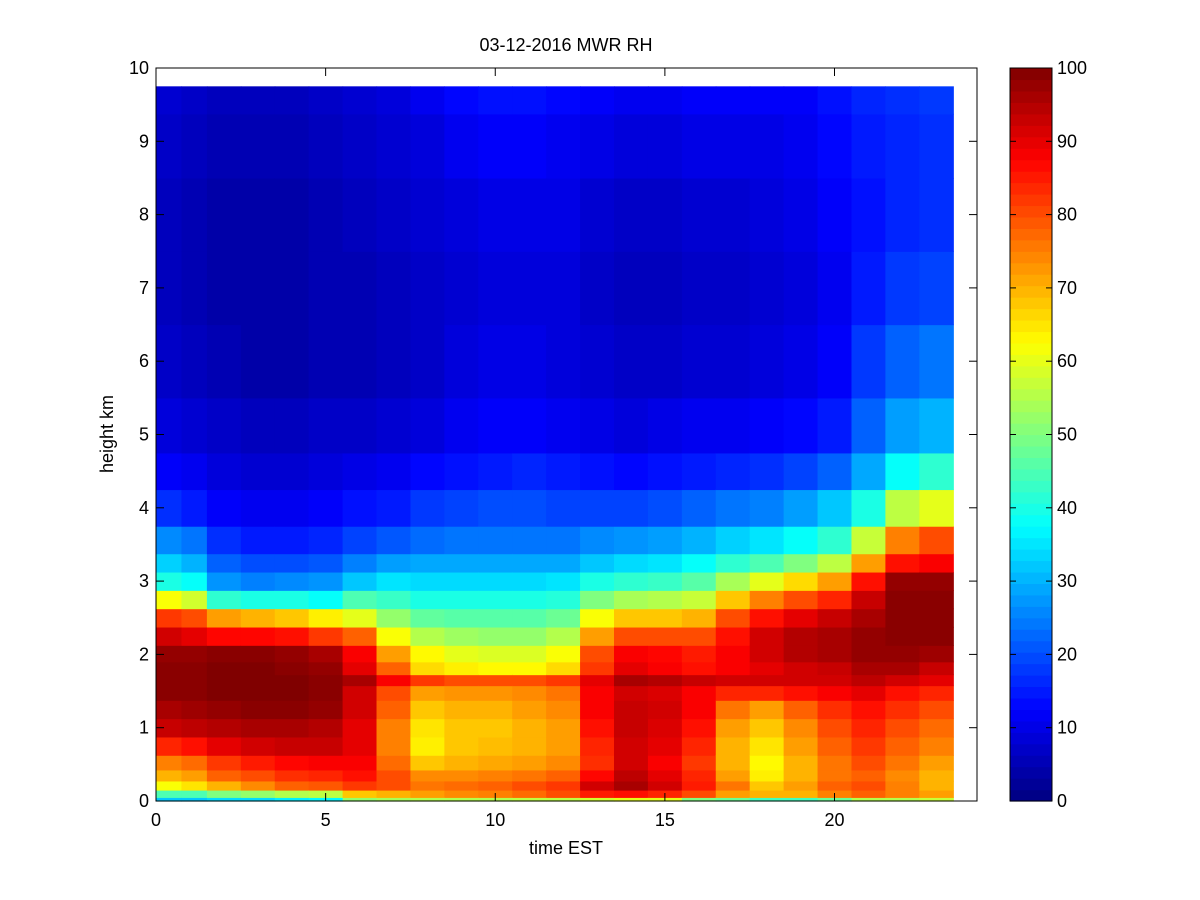 The height and width of the screenshot is (900, 1200). I want to click on x-tick-label: 0, so click(156, 820).